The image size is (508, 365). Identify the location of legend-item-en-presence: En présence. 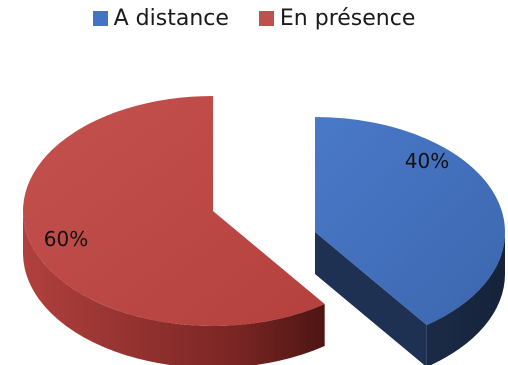
(337, 18).